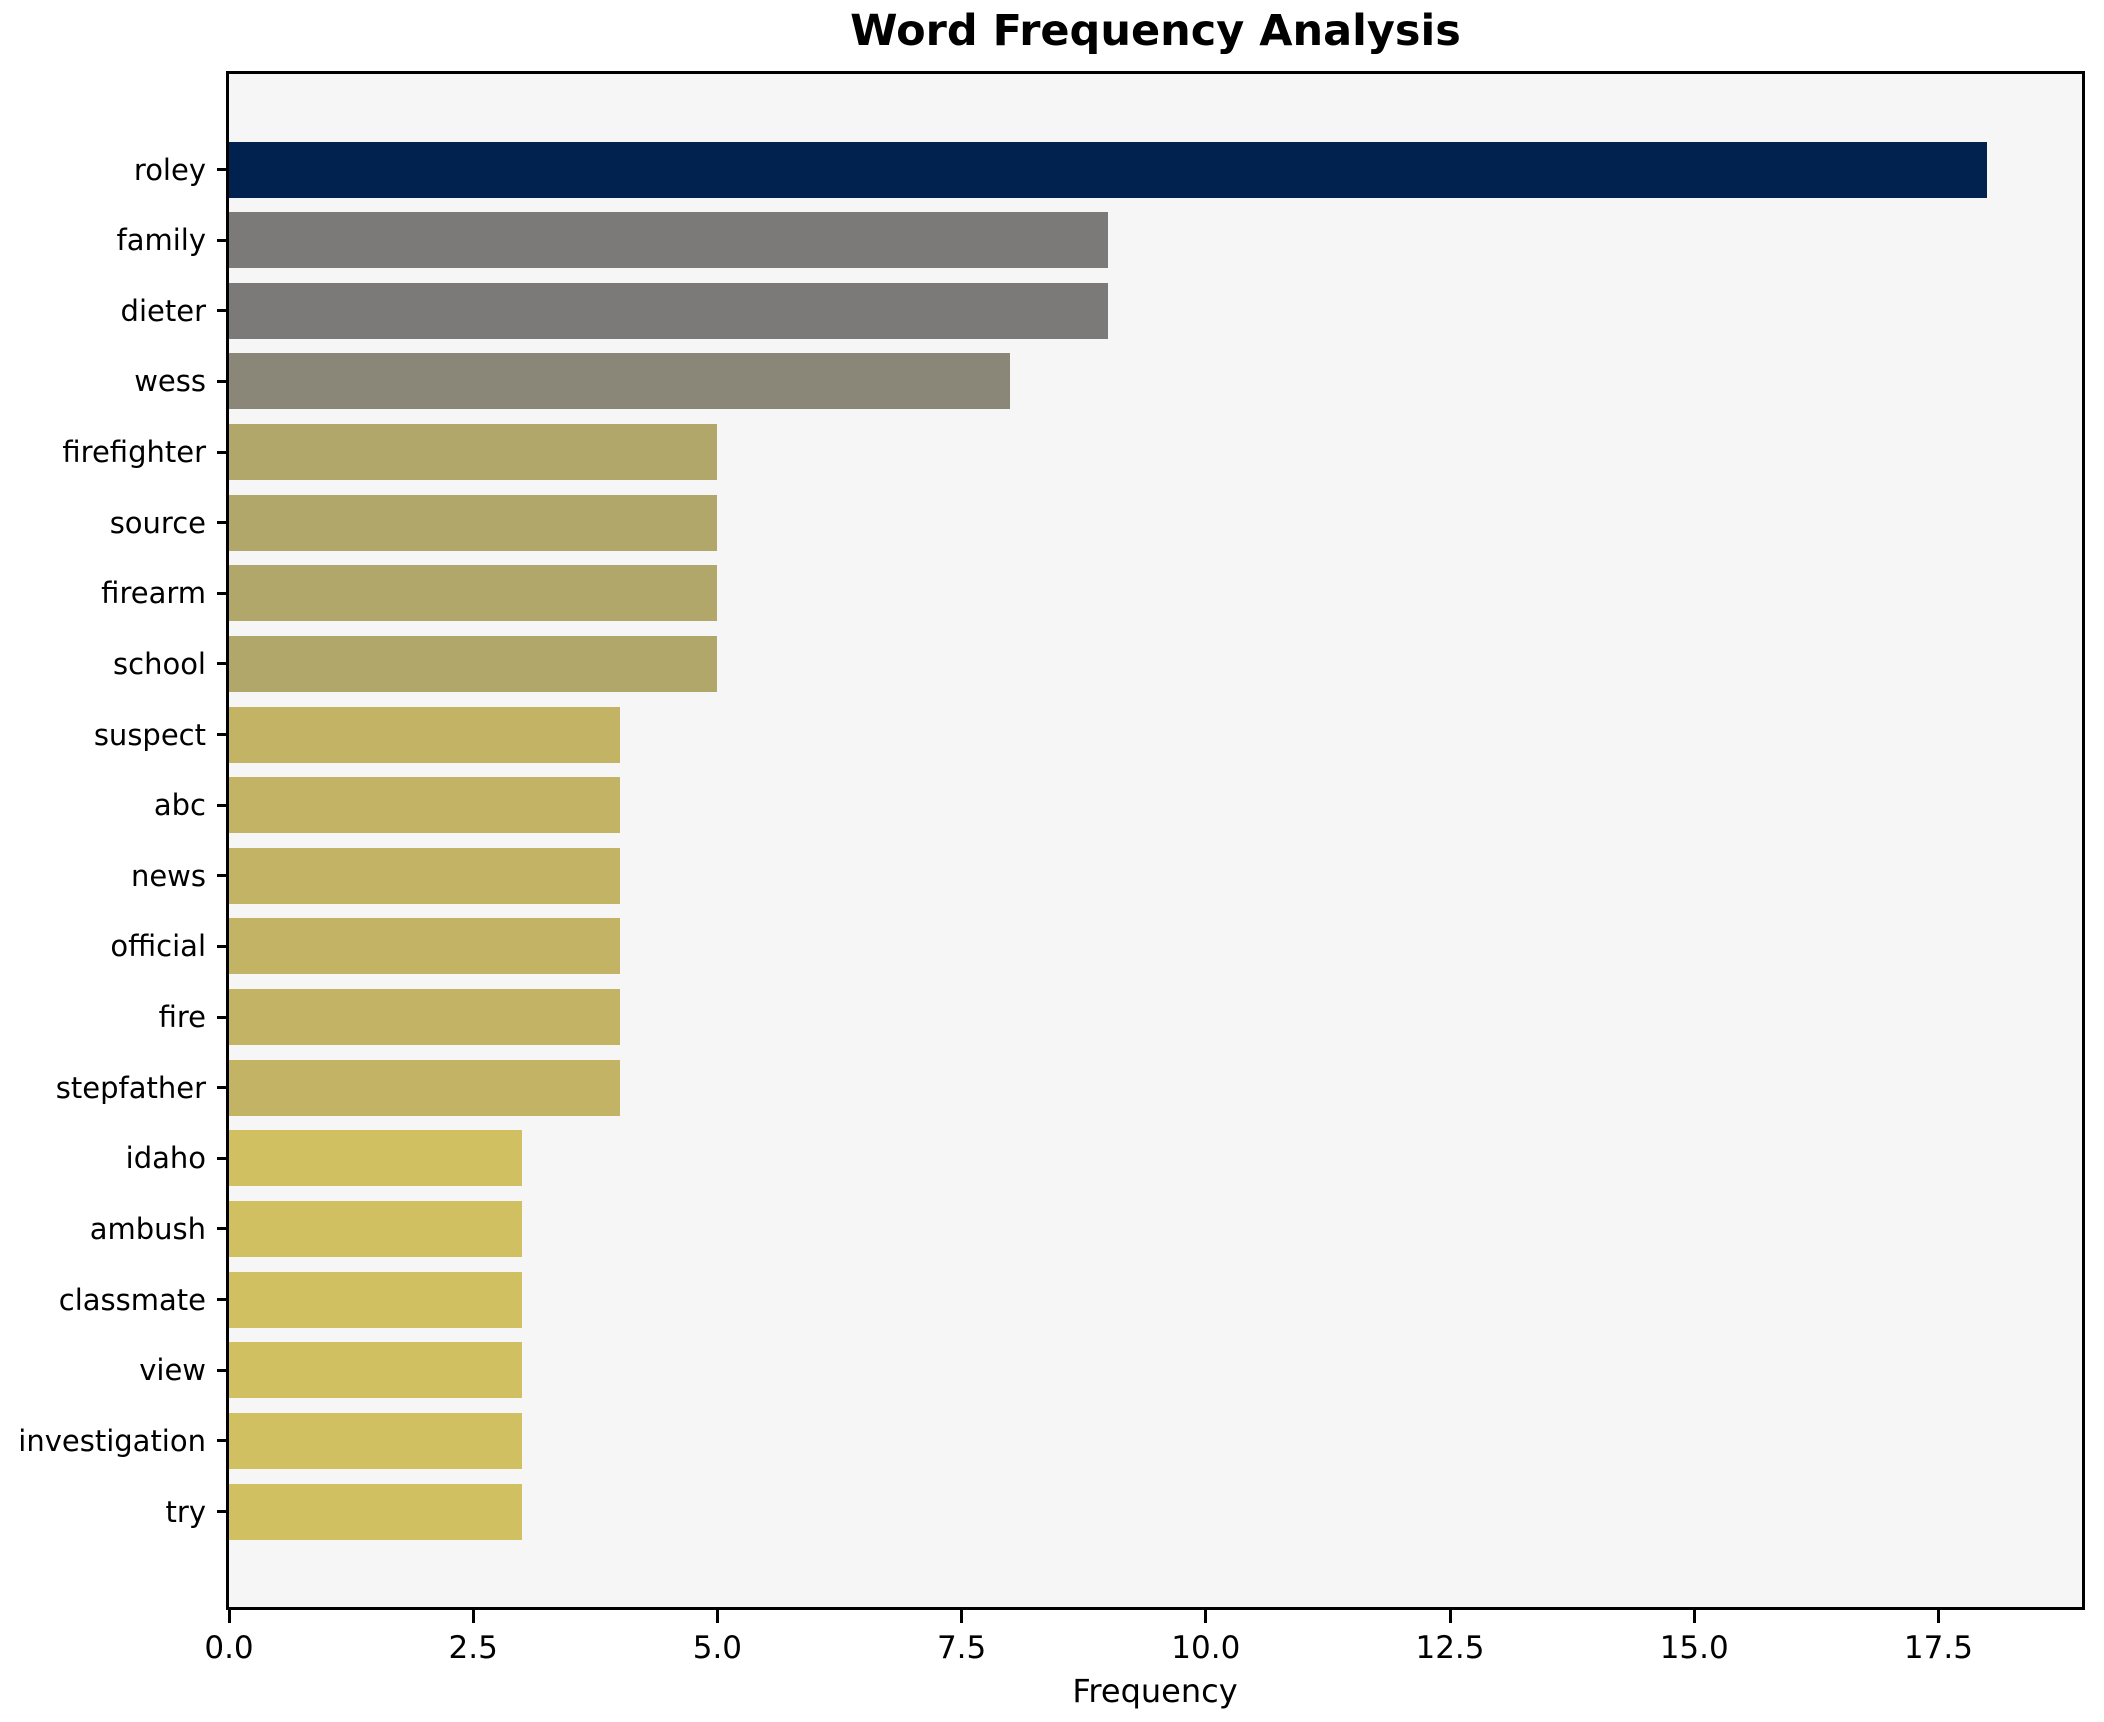 The height and width of the screenshot is (1722, 2104). I want to click on bar-official, so click(424, 946).